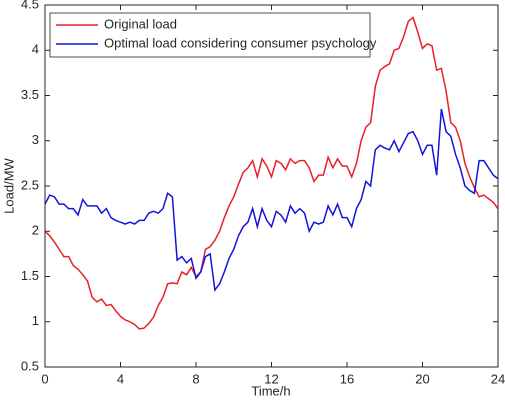 Image resolution: width=505 pixels, height=402 pixels. Describe the element at coordinates (30, 275) in the screenshot. I see `y-tick-label: 1.5` at that location.